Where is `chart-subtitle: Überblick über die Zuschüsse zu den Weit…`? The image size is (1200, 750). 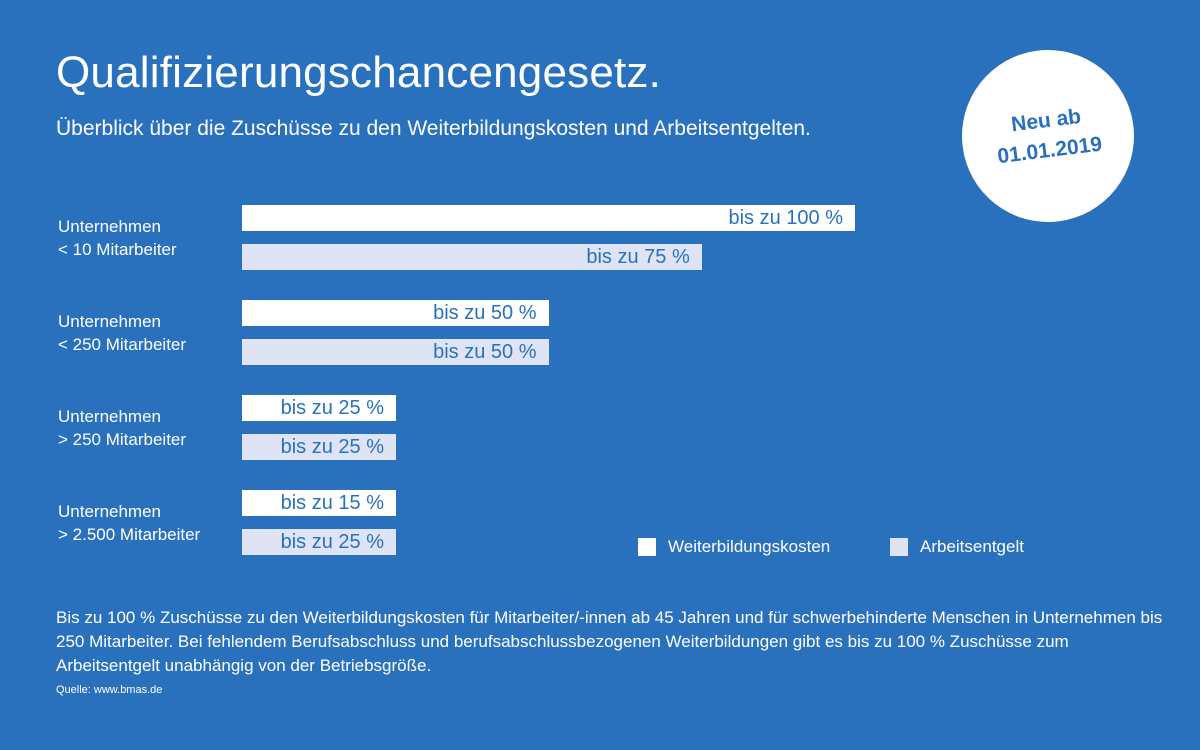
chart-subtitle: Überblick über die Zuschüsse zu den Weit… is located at coordinates (433, 128).